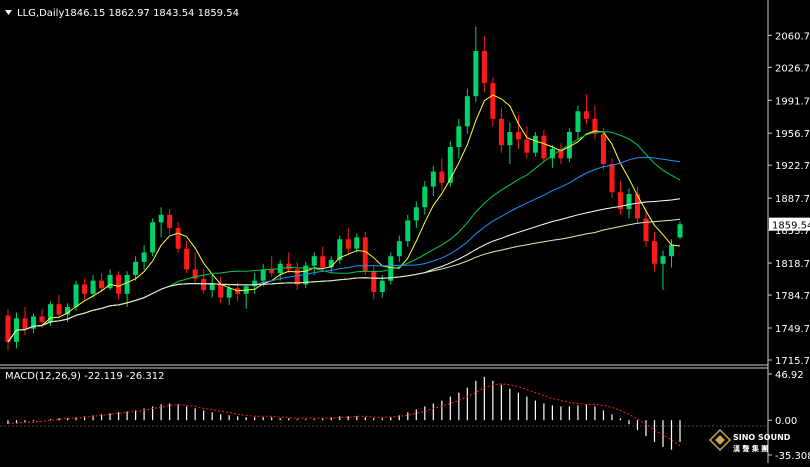 This screenshot has width=810, height=467. Describe the element at coordinates (792, 134) in the screenshot. I see `price-tick-label: 1956.70` at that location.